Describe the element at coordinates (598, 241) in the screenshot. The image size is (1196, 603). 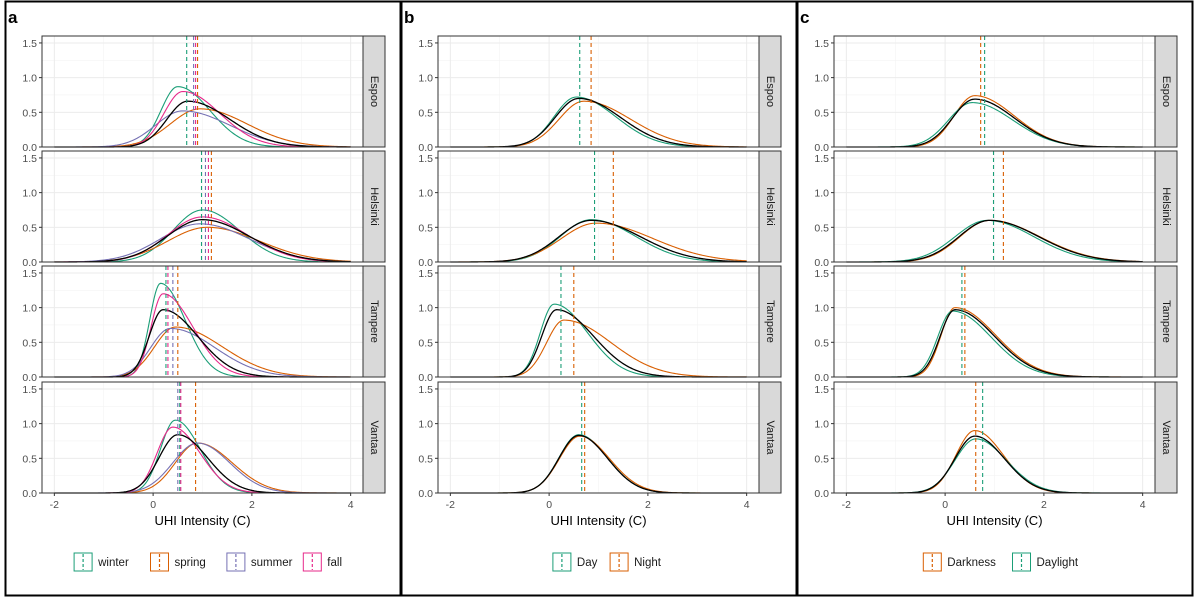
I see `density-line-overall` at that location.